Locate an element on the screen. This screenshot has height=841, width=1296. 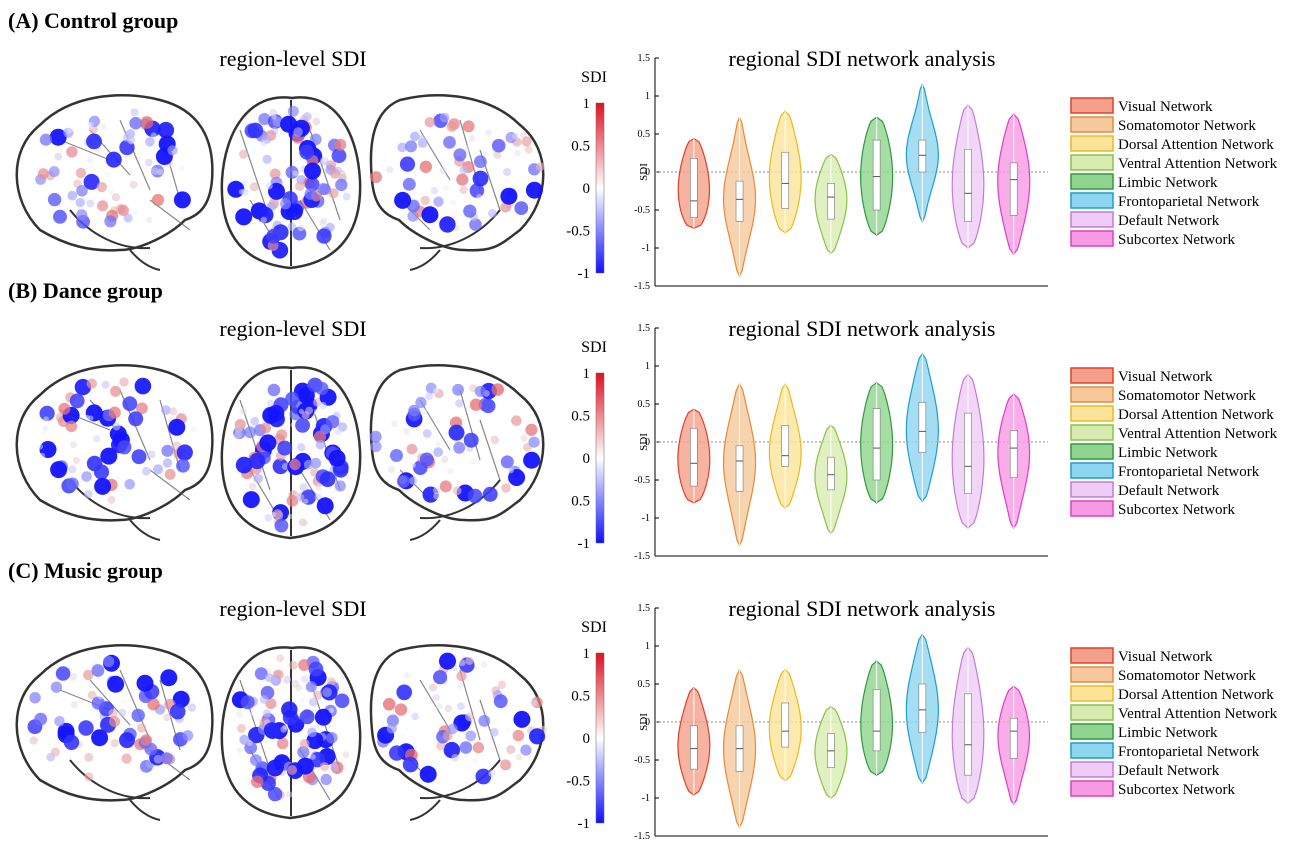
y-tick-label: 0 is located at coordinates (647, 722).